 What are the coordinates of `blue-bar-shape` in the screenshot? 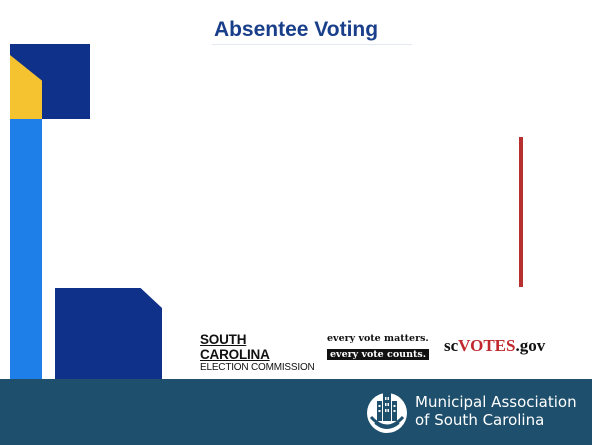 It's located at (26, 249).